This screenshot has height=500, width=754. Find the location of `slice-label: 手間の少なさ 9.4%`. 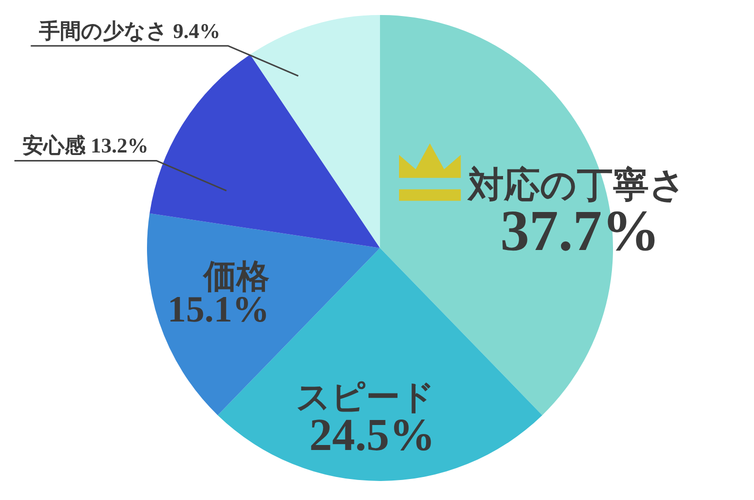

slice-label: 手間の少なさ 9.4% is located at coordinates (129, 30).